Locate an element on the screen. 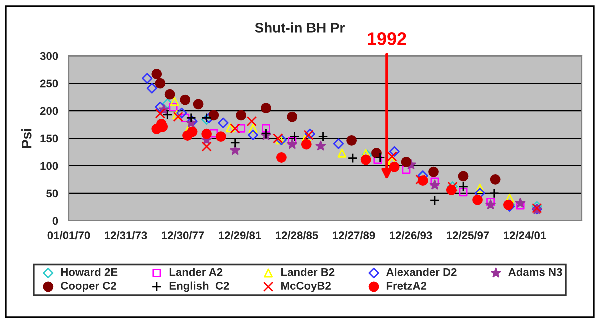  y-tick-label: 50 is located at coordinates (52, 194).